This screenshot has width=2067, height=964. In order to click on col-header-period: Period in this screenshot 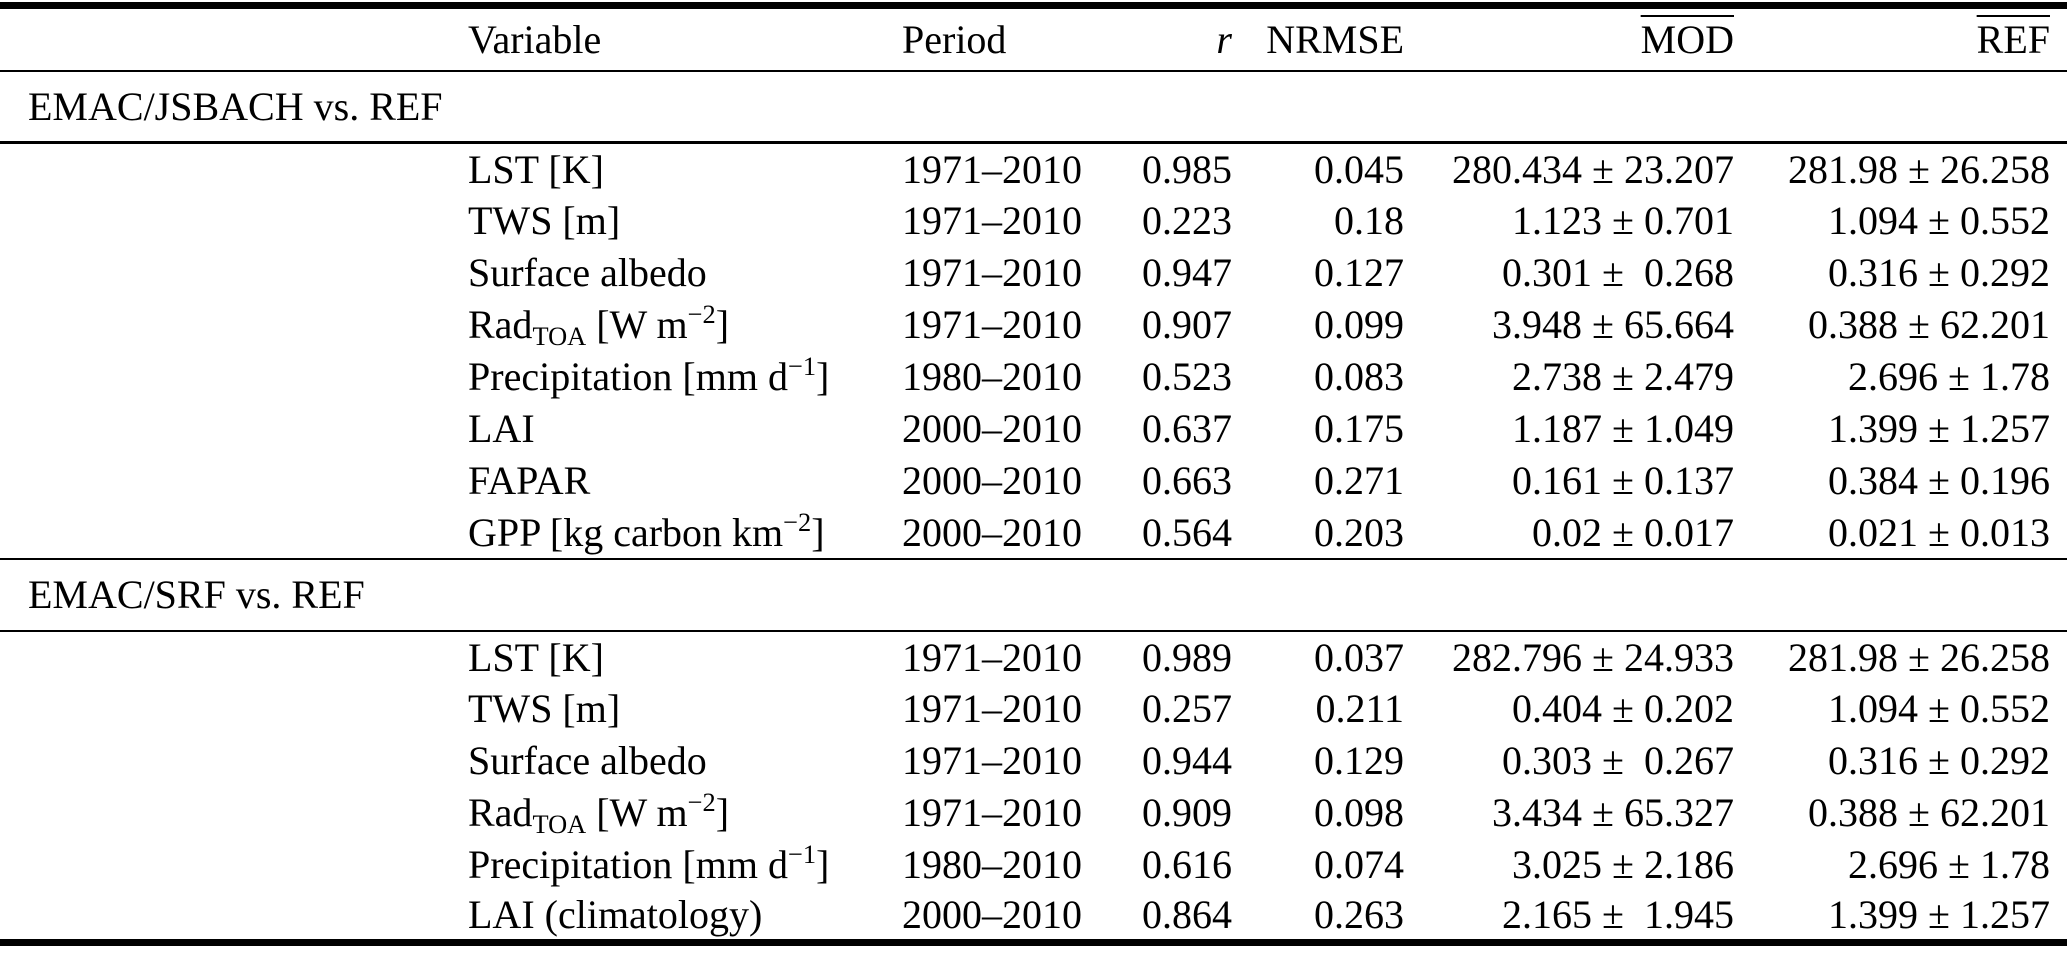, I will do `click(954, 39)`.